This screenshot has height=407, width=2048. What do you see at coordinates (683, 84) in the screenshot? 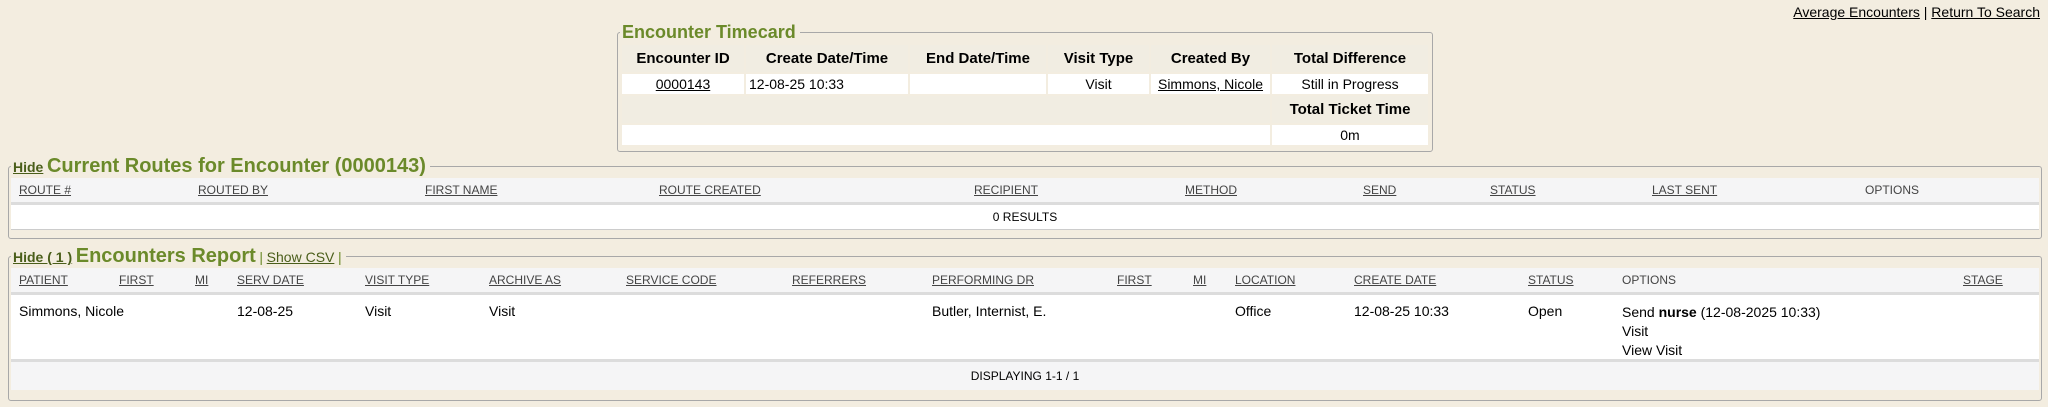
I see `encounter-id-link: 0000143` at bounding box center [683, 84].